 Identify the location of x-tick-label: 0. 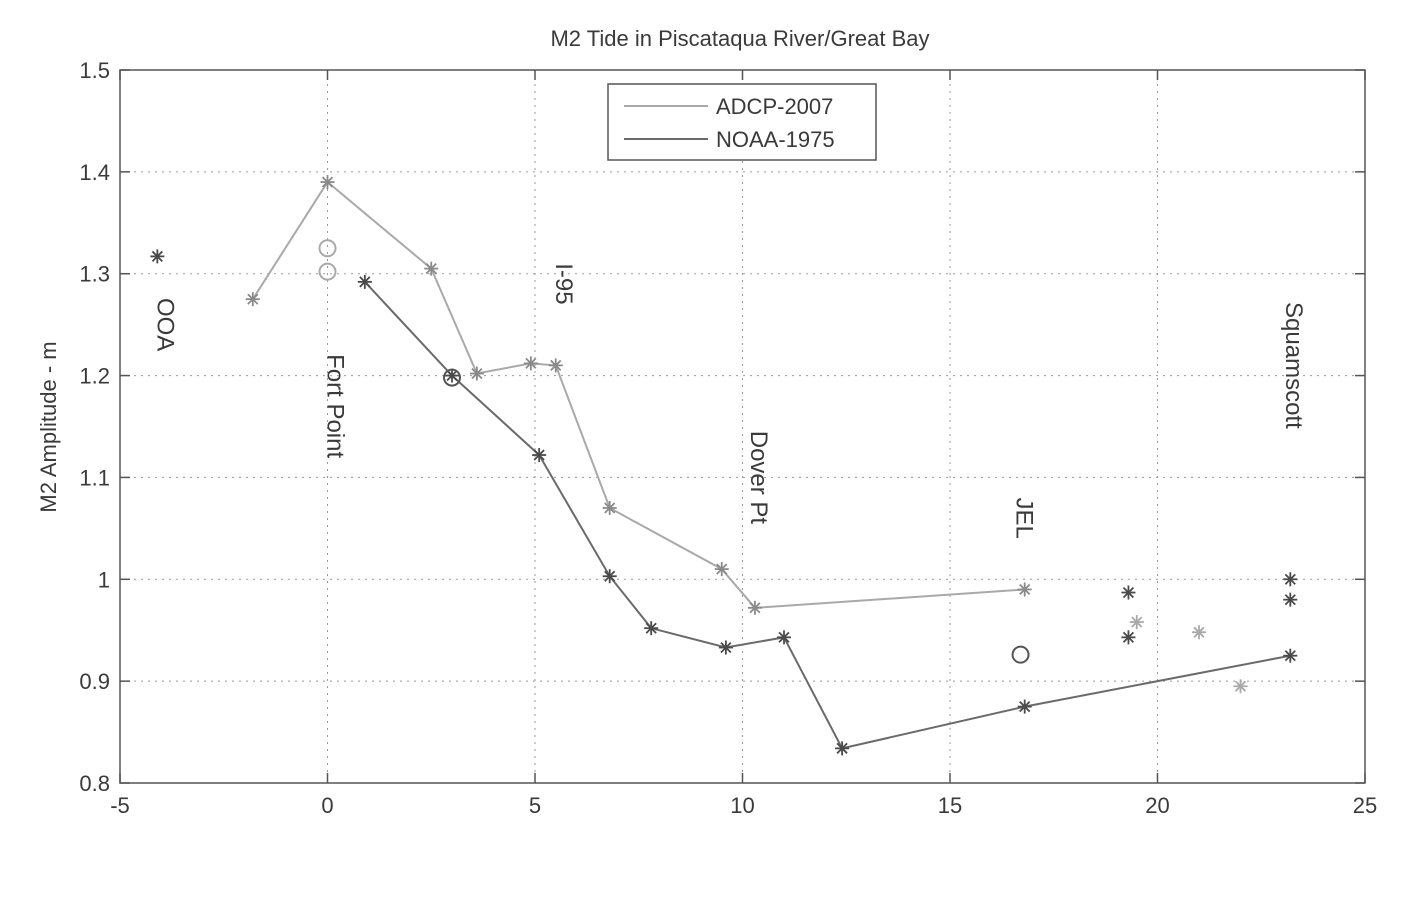
(327, 805).